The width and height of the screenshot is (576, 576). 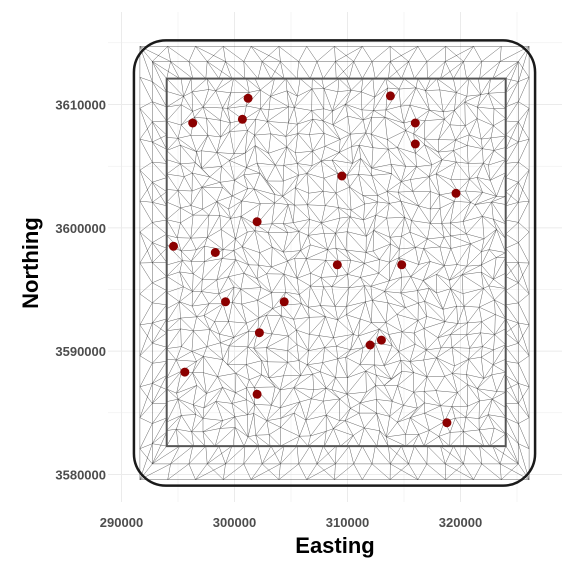 What do you see at coordinates (460, 522) in the screenshot?
I see `x-tick-label: 320000` at bounding box center [460, 522].